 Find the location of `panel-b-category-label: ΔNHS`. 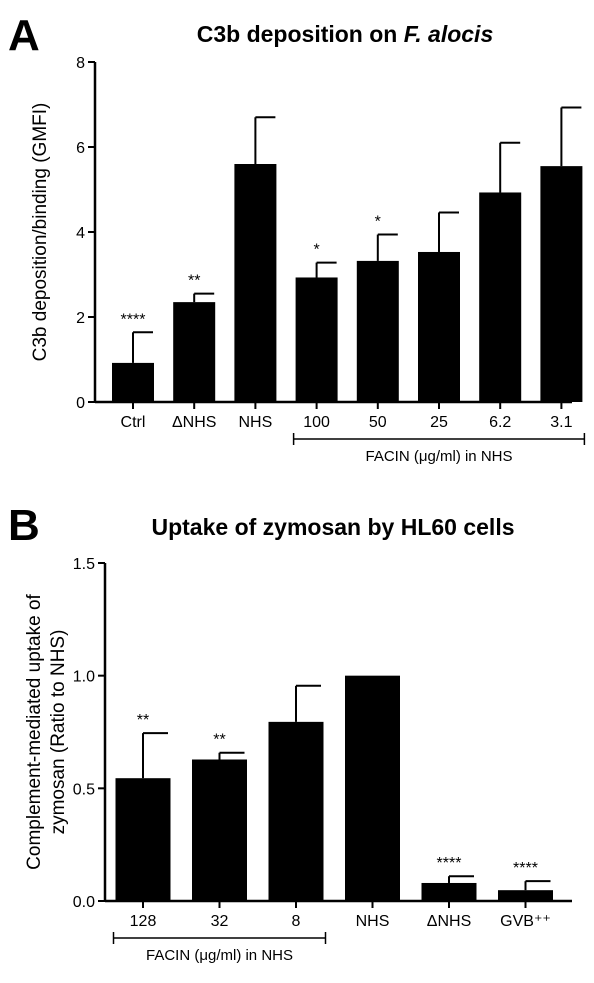

panel-b-category-label: ΔNHS is located at coordinates (449, 921).